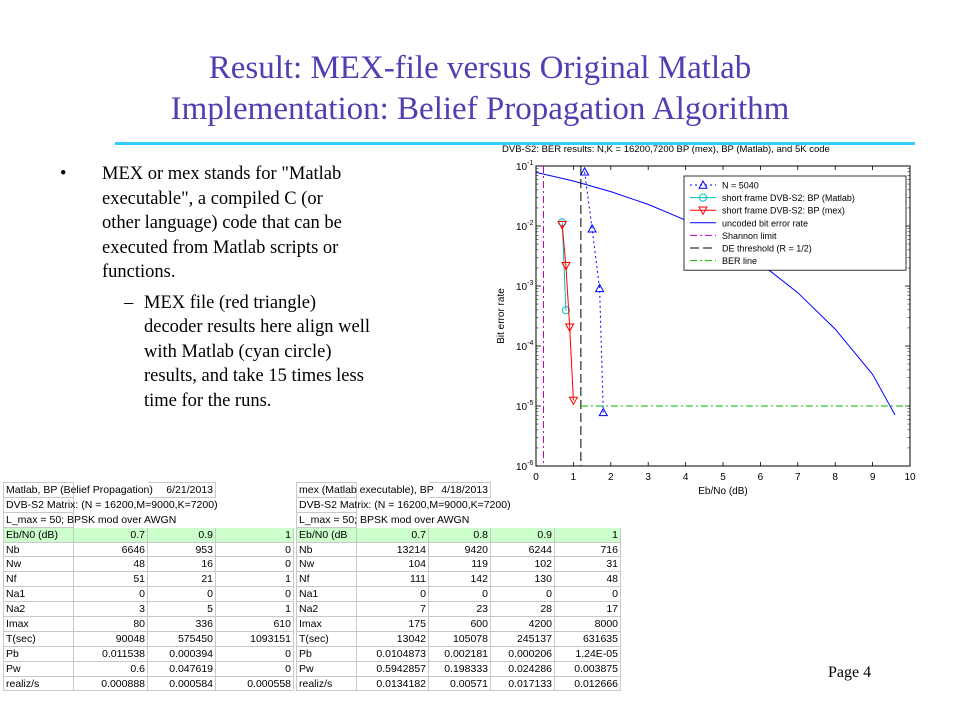 The width and height of the screenshot is (960, 720). Describe the element at coordinates (181, 653) in the screenshot. I see `table-cell: 0.000394` at that location.